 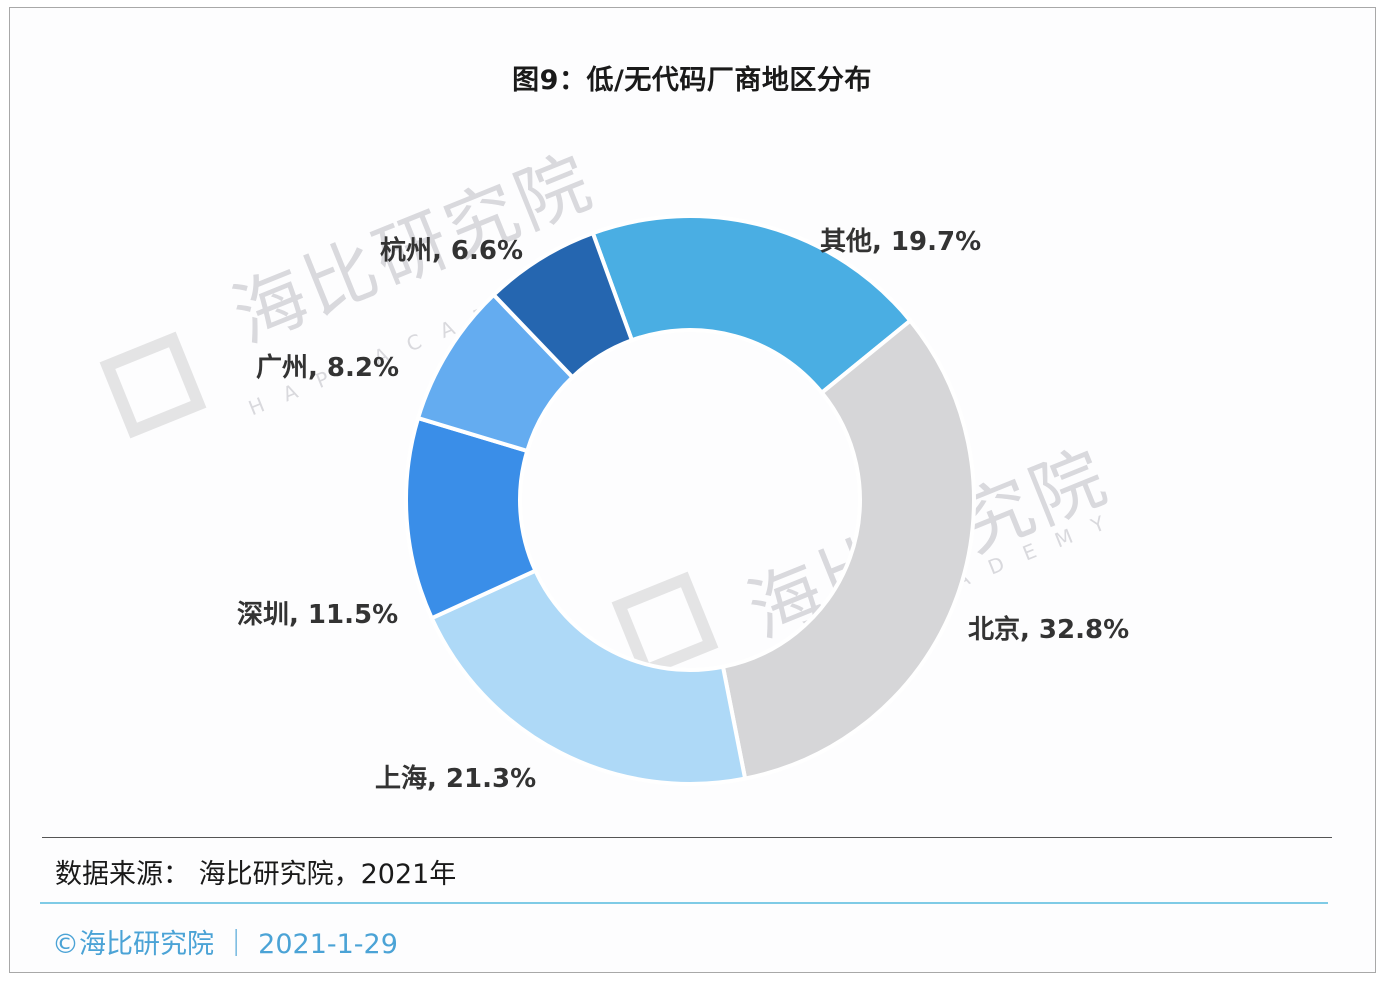 What do you see at coordinates (452, 251) in the screenshot?
I see `label-hangzhou: 杭州, 6.6%` at bounding box center [452, 251].